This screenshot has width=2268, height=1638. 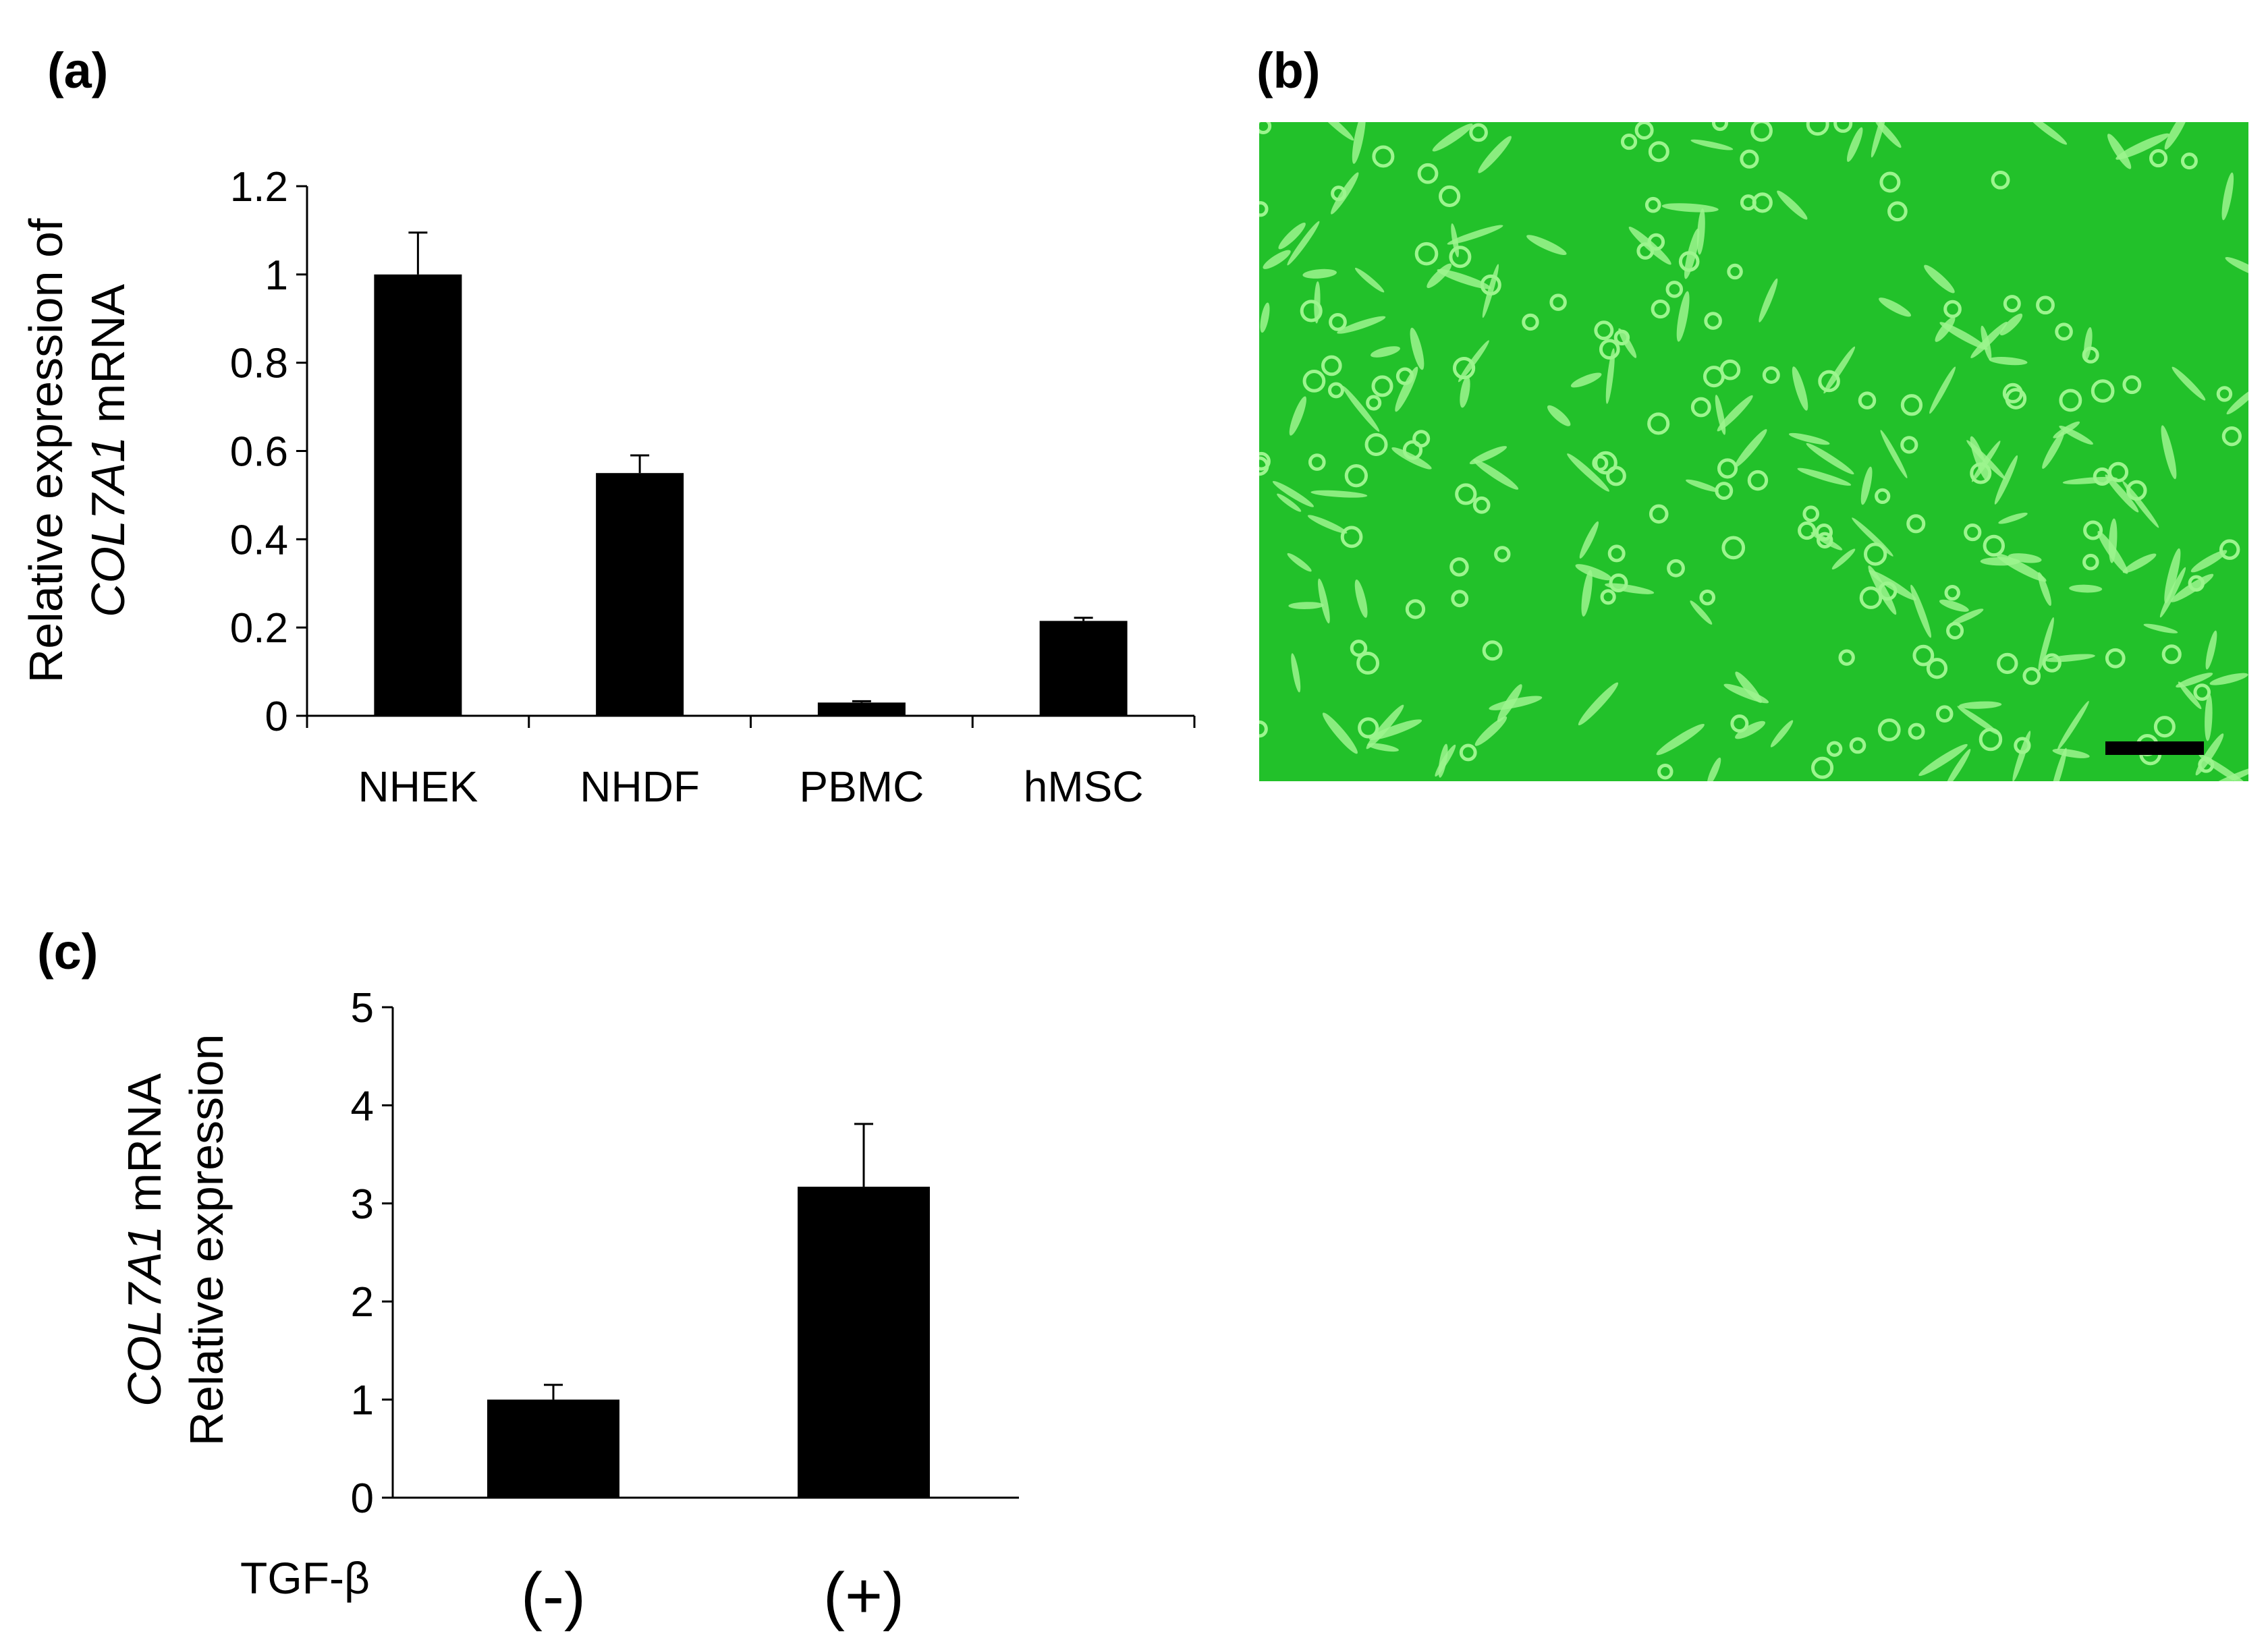 What do you see at coordinates (418, 786) in the screenshot?
I see `category-label: NHEK` at bounding box center [418, 786].